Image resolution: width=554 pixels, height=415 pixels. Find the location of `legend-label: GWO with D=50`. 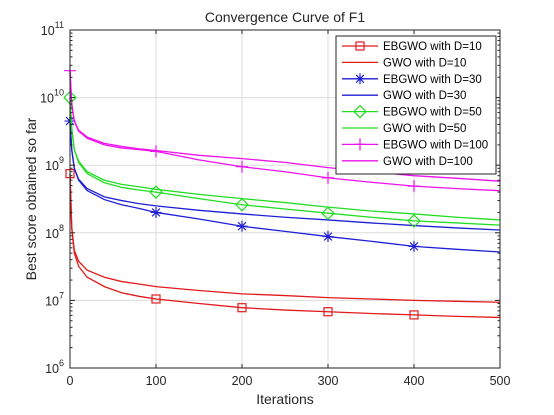

legend-label: GWO with D=50 is located at coordinates (424, 129).